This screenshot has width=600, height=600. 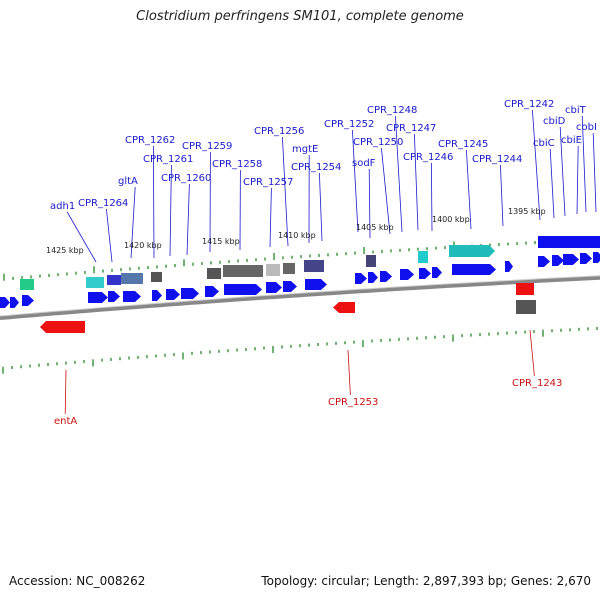 What do you see at coordinates (301, 258) in the screenshot?
I see `outer-tick-ring` at bounding box center [301, 258].